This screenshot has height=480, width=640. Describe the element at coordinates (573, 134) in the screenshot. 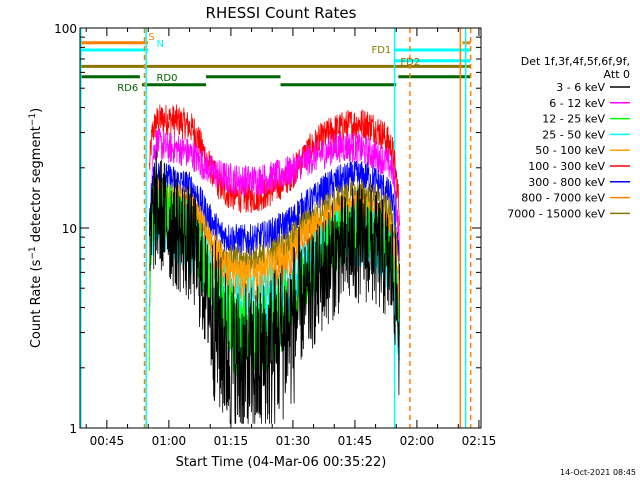

I see `legend-entry-label: 25 - 50 keV` at that location.